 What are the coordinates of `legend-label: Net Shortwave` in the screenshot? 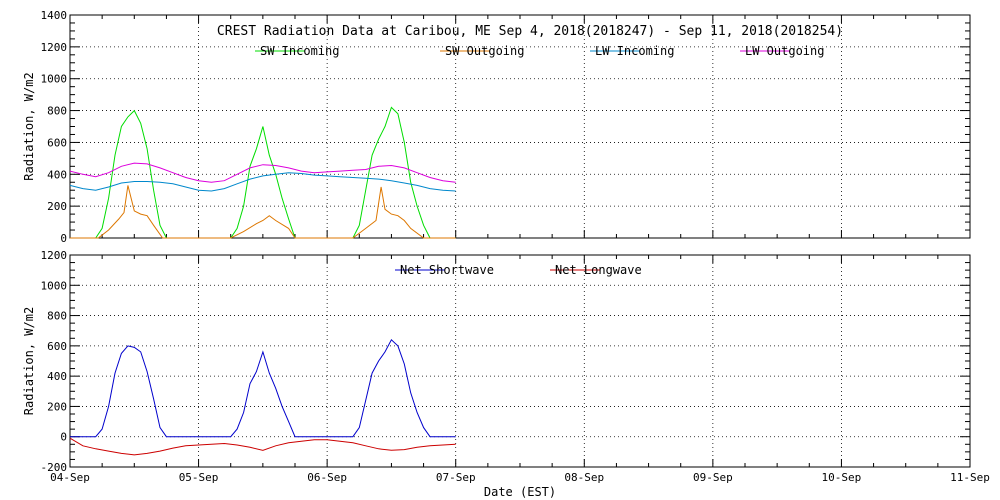 It's located at (447, 270).